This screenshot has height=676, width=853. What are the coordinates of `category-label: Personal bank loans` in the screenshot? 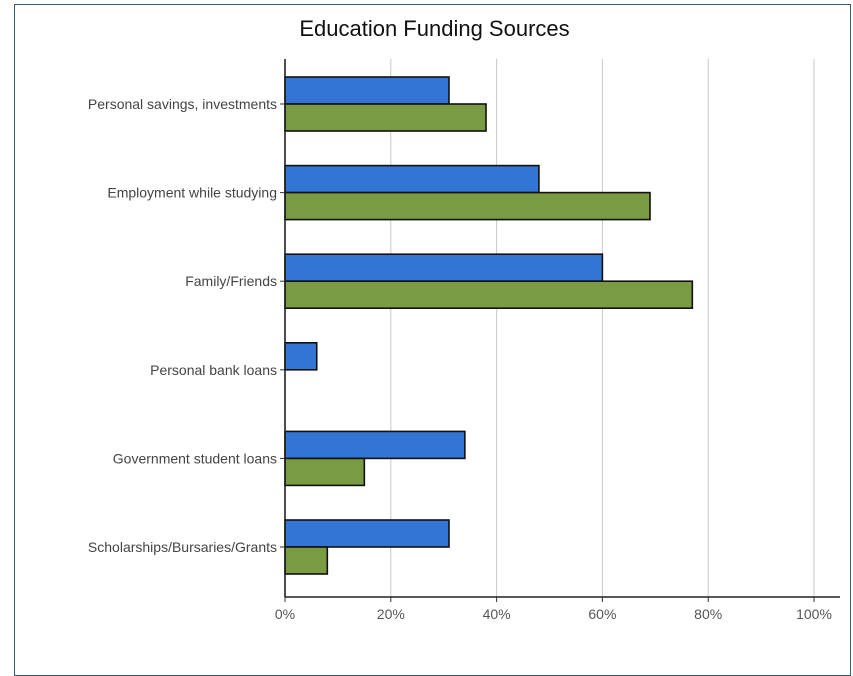 It's located at (213, 370).